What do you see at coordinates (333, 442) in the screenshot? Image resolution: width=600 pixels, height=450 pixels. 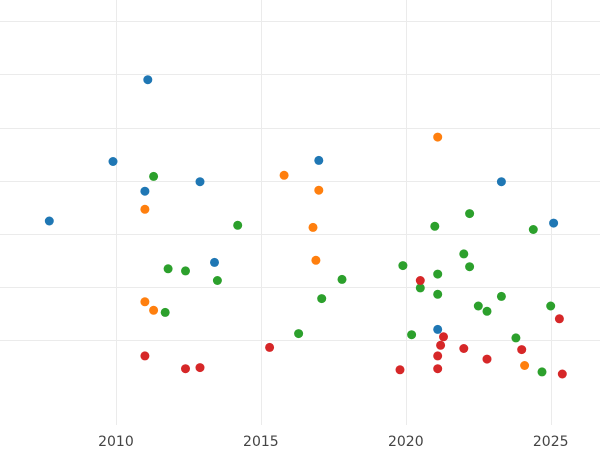 I see `x-axis-tick-labels: 2010 2015 2020 2025` at bounding box center [333, 442].